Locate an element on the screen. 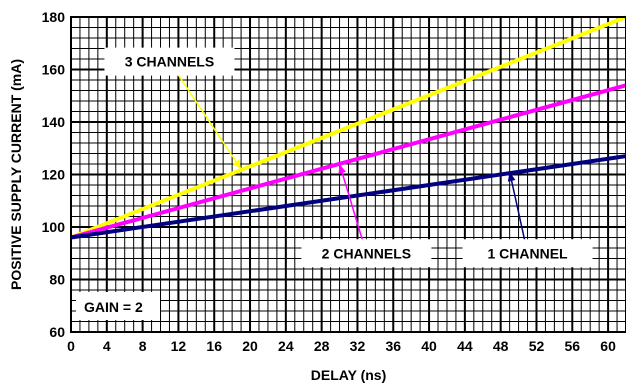  x-tick-label: 52 is located at coordinates (537, 346).